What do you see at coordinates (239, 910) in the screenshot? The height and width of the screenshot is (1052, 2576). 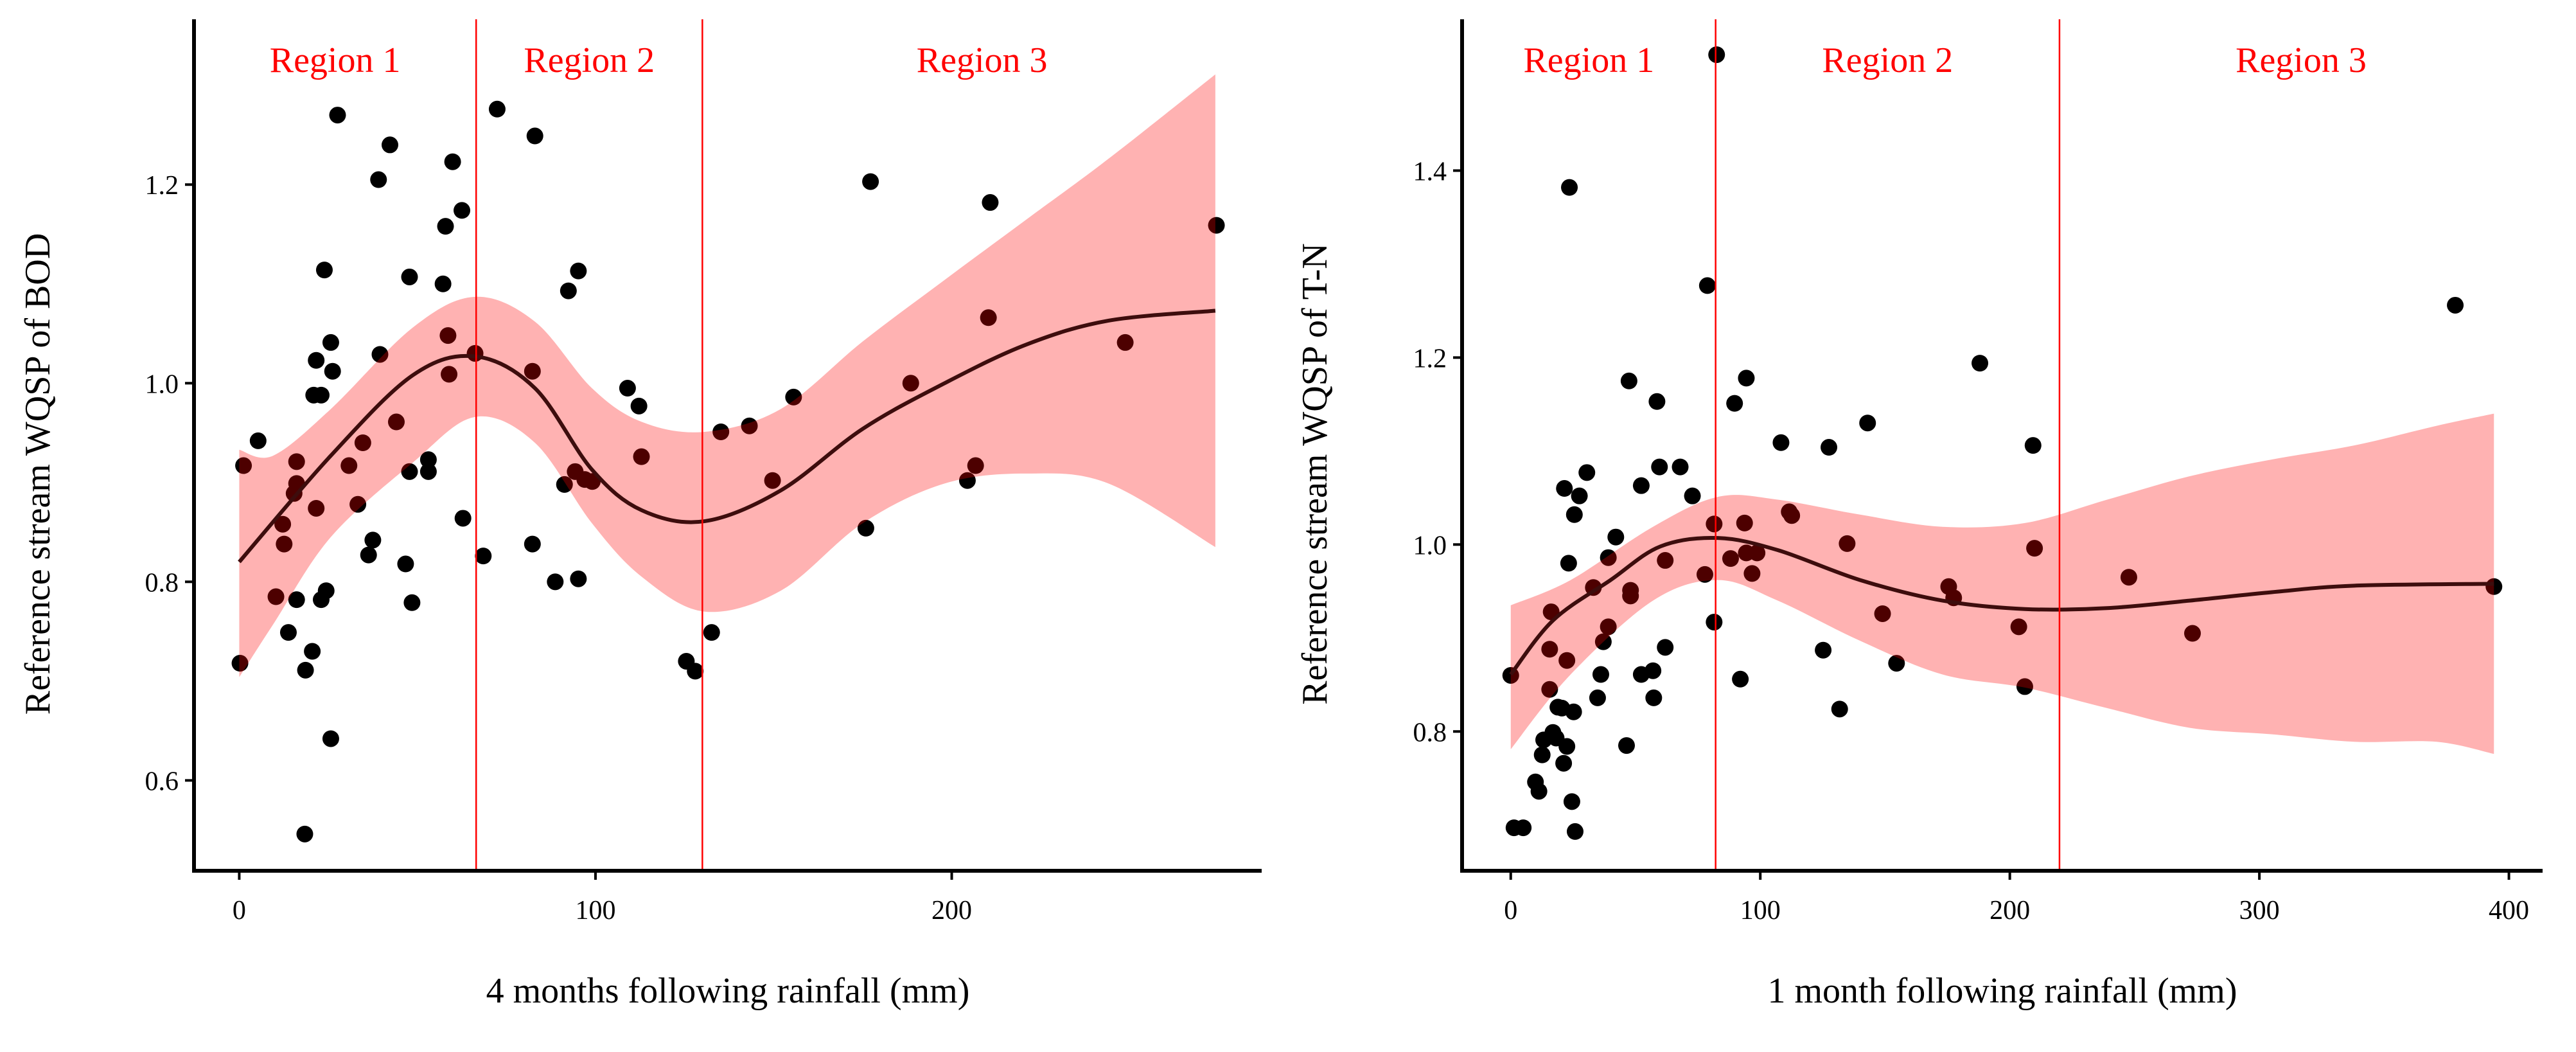 I see `x-tick-label: 0` at bounding box center [239, 910].